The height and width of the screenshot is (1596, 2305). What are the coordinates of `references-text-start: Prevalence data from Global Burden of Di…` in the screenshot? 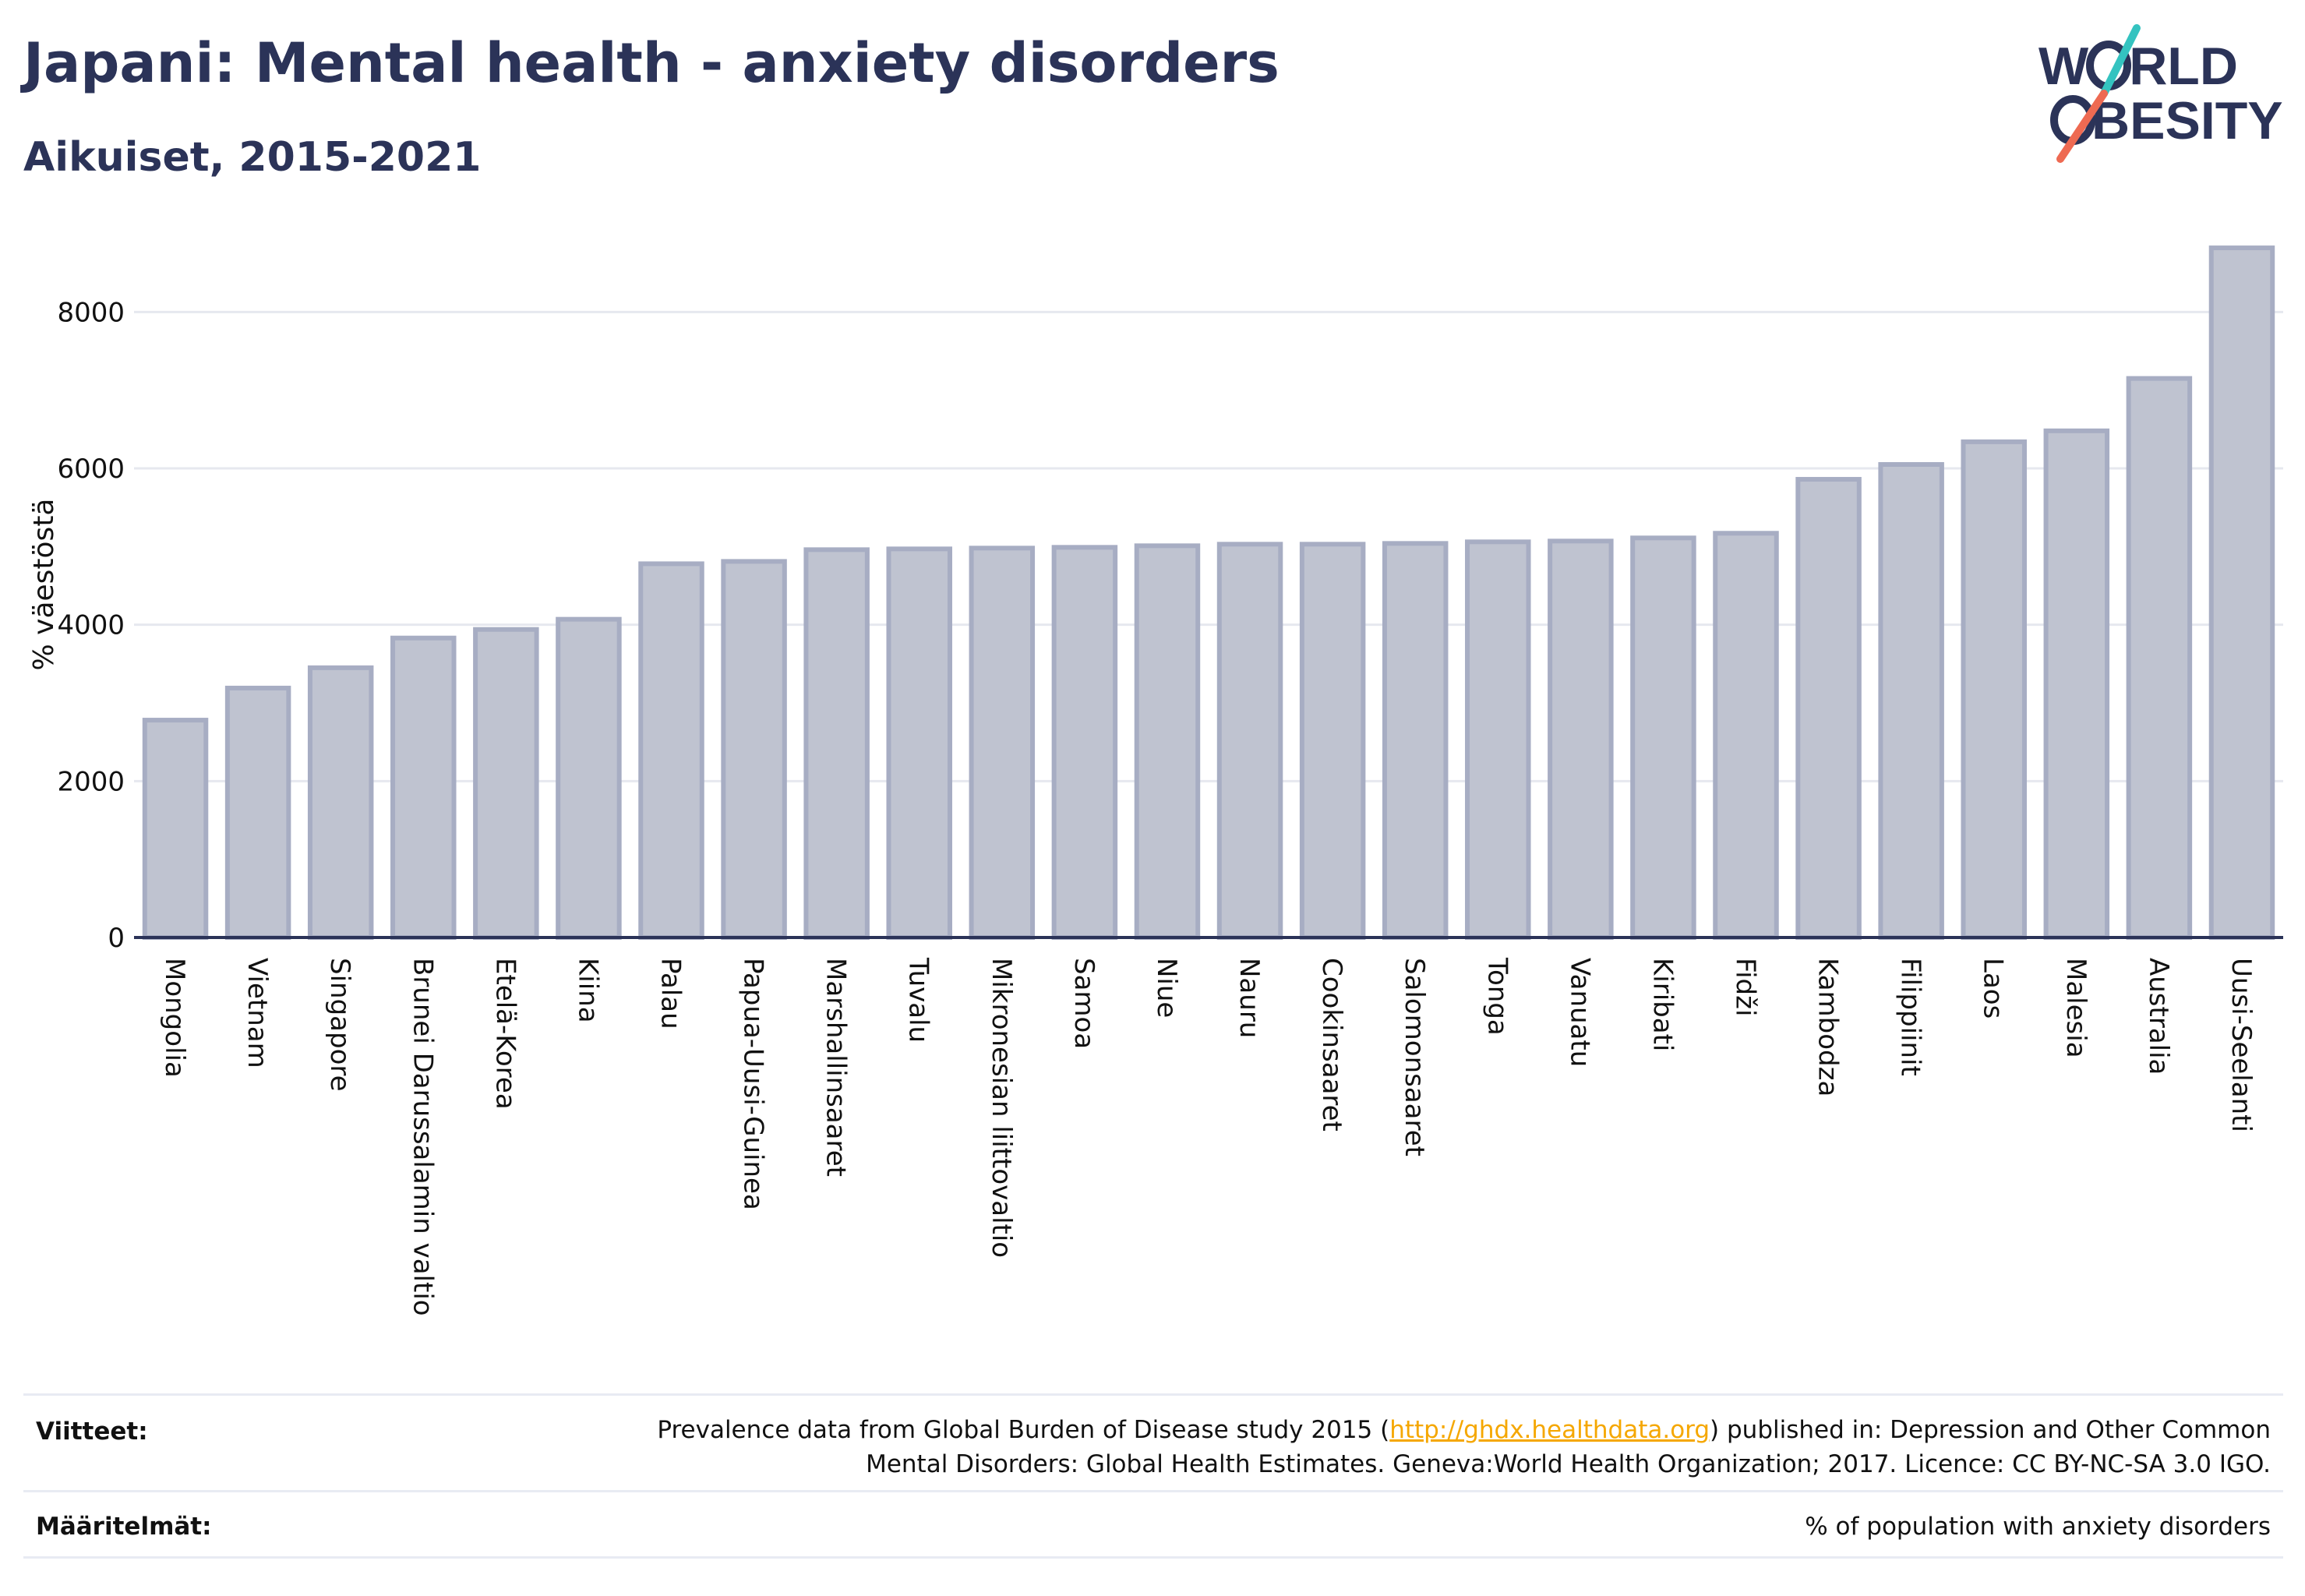 It's located at (1023, 1430).